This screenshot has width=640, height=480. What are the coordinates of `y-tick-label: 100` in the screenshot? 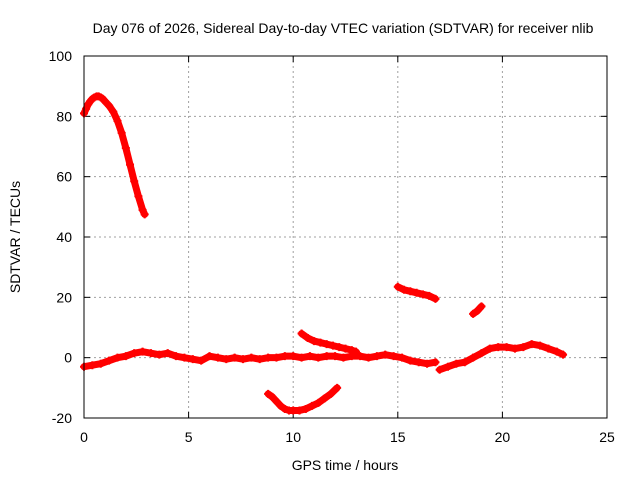 It's located at (61, 56).